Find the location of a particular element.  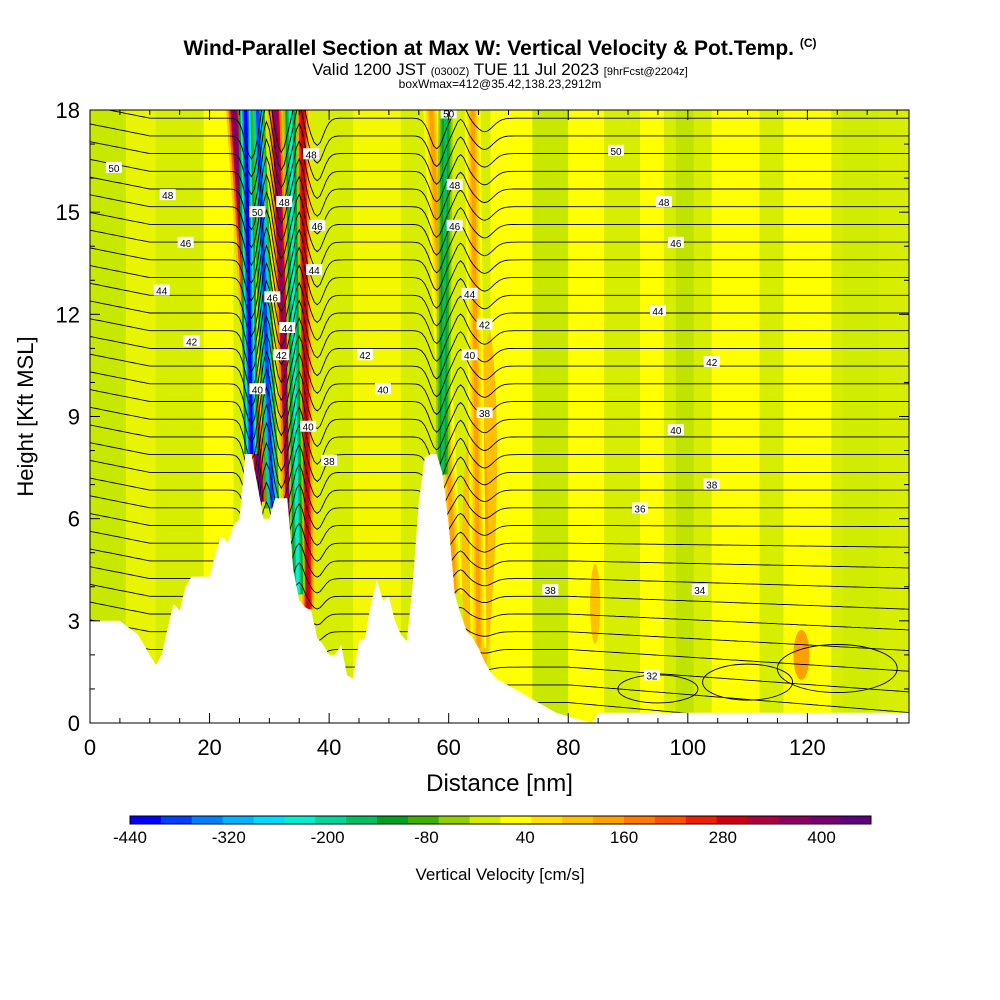

isentrope-label-text: 44 is located at coordinates (162, 291).